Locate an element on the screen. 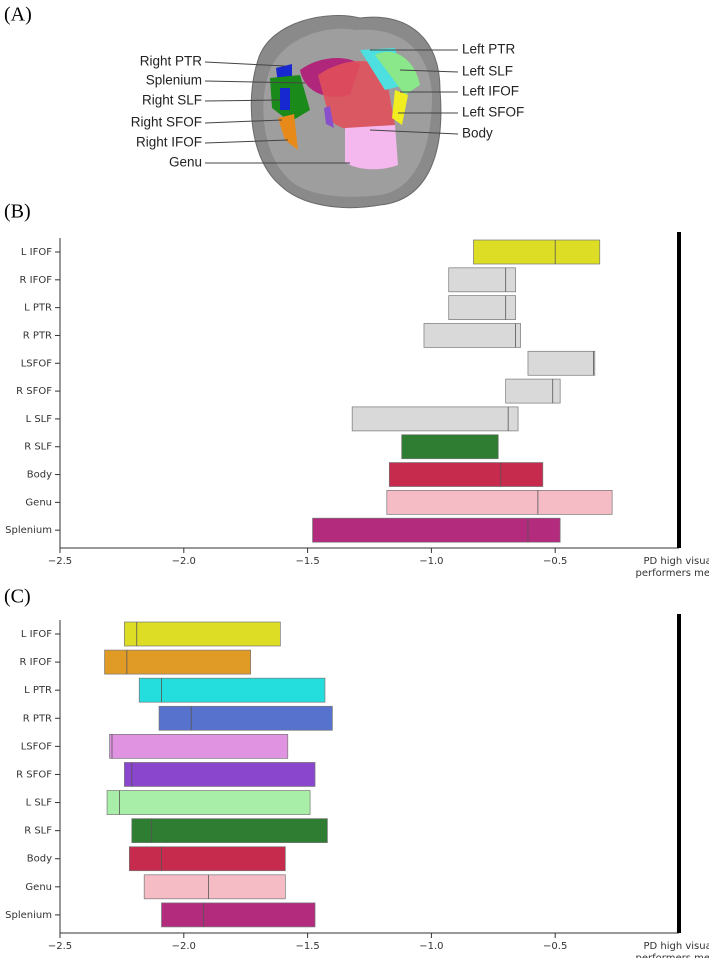  tract-label: Body is located at coordinates (477, 133).